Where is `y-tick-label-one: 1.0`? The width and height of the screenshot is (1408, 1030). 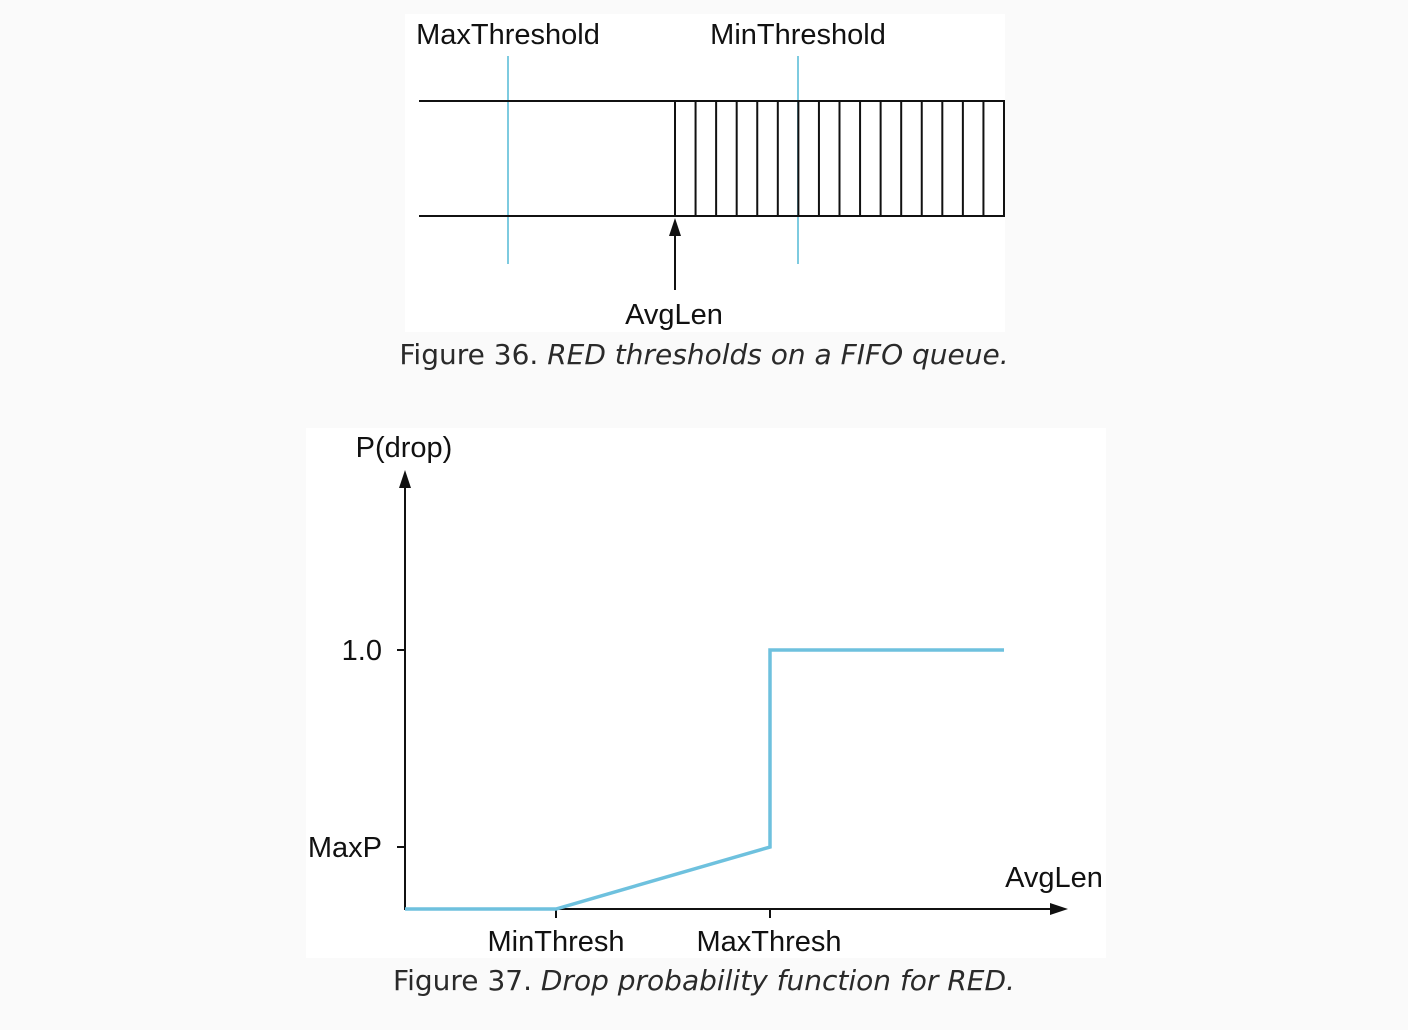
y-tick-label-one: 1.0 is located at coordinates (362, 651).